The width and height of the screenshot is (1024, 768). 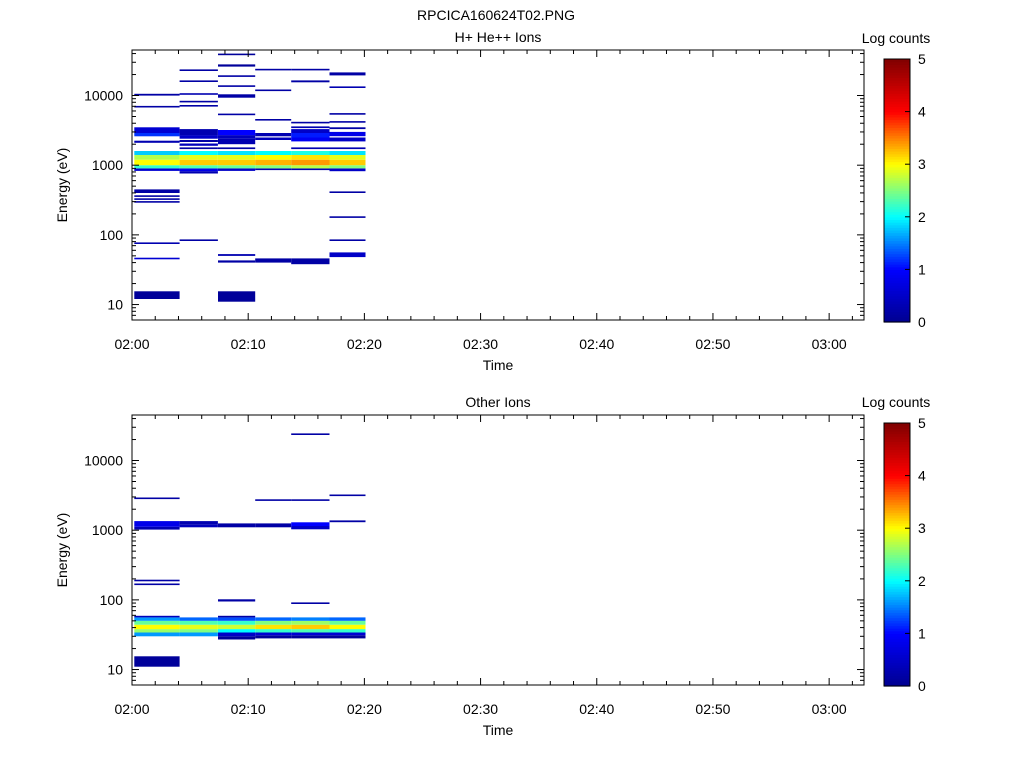 I want to click on x-tick-label: 03:00, so click(x=829, y=344).